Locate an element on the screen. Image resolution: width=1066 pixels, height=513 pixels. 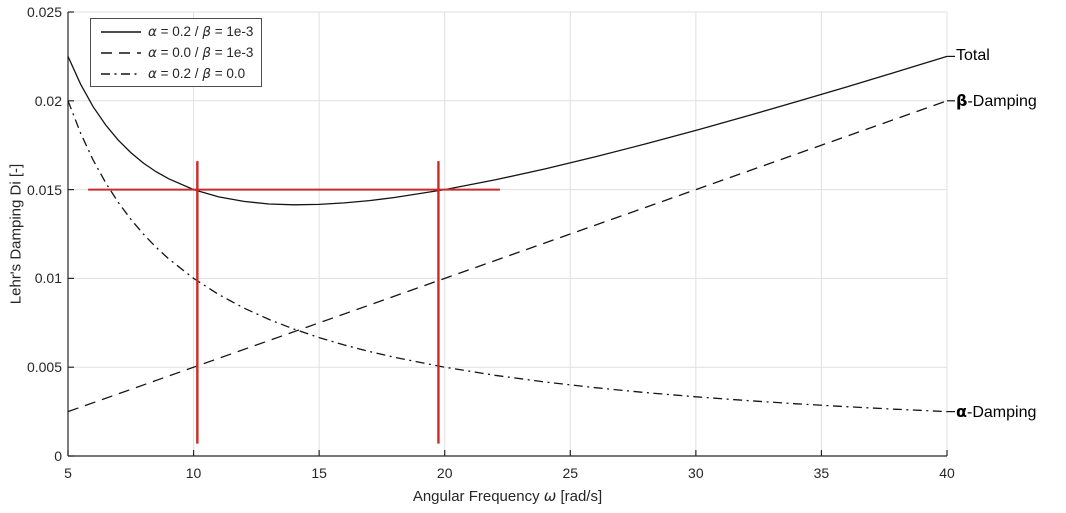
x-tick-label: 30 is located at coordinates (696, 473).